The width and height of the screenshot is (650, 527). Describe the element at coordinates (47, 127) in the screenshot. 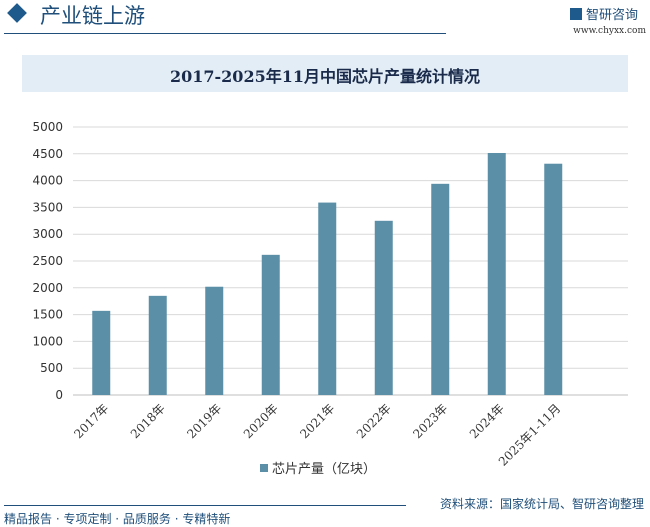

I see `y-tick-label: 5000` at that location.